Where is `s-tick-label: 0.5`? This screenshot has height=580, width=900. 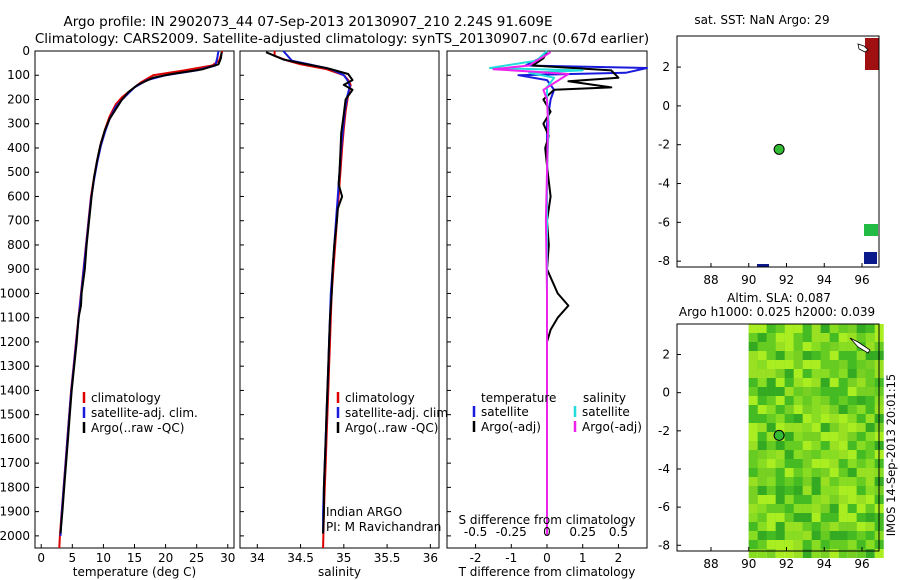
s-tick-label: 0.5 is located at coordinates (618, 532).